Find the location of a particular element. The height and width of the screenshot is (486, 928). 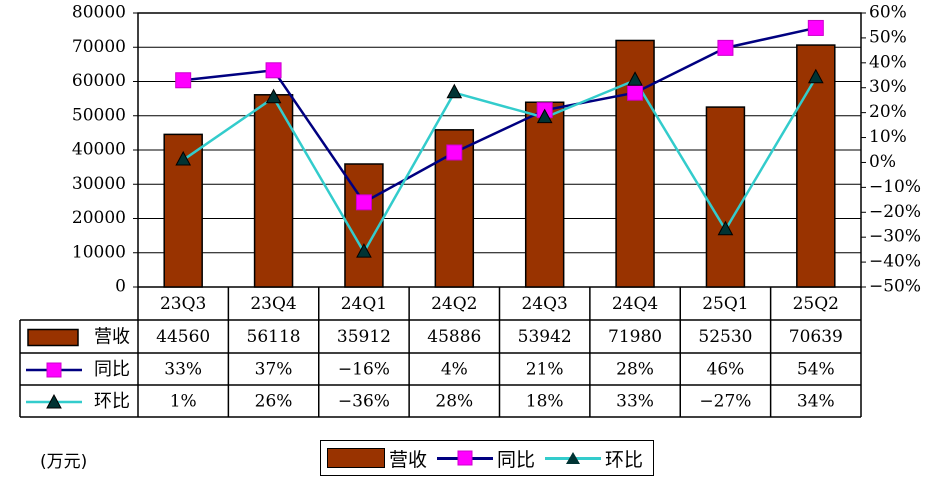

legend-swatch-yoy is located at coordinates (465, 458).